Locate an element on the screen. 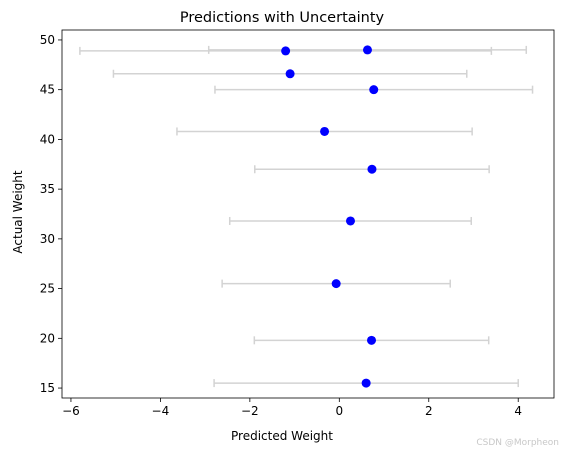 This screenshot has height=453, width=563. x-tick-label: −2 is located at coordinates (250, 411).